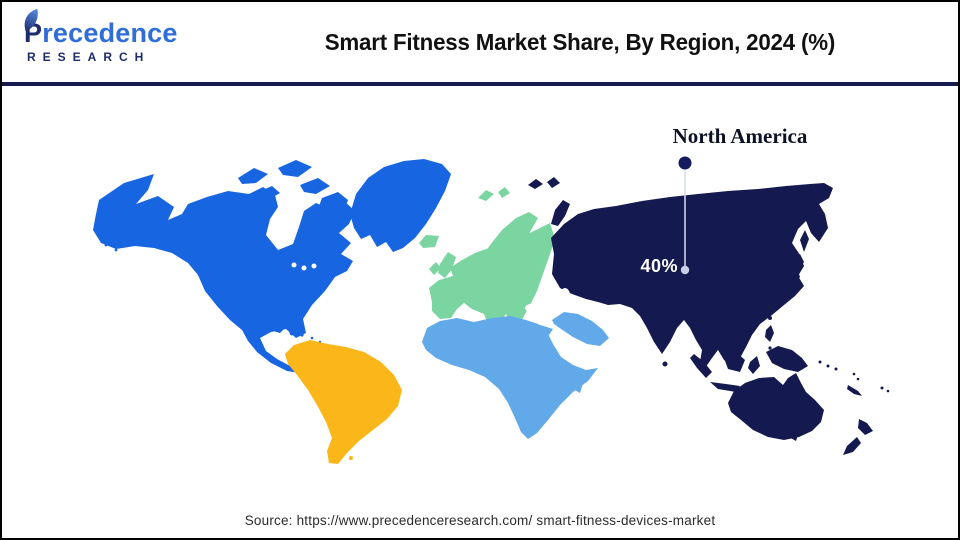 Image resolution: width=960 pixels, height=540 pixels. I want to click on header-divider, so click(480, 84).